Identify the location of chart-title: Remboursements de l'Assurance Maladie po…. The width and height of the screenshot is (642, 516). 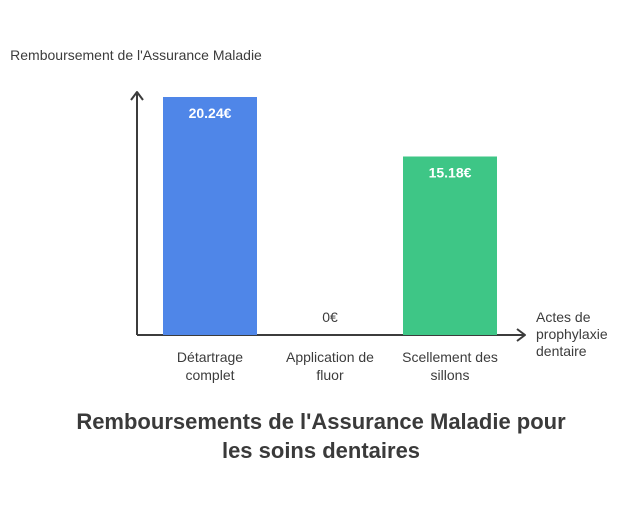
(321, 436).